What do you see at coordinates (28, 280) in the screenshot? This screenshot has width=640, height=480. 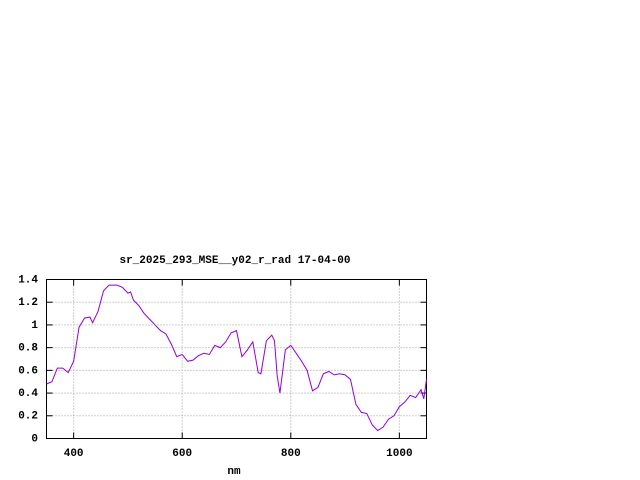 I see `y-tick-label: 1.4` at bounding box center [28, 280].